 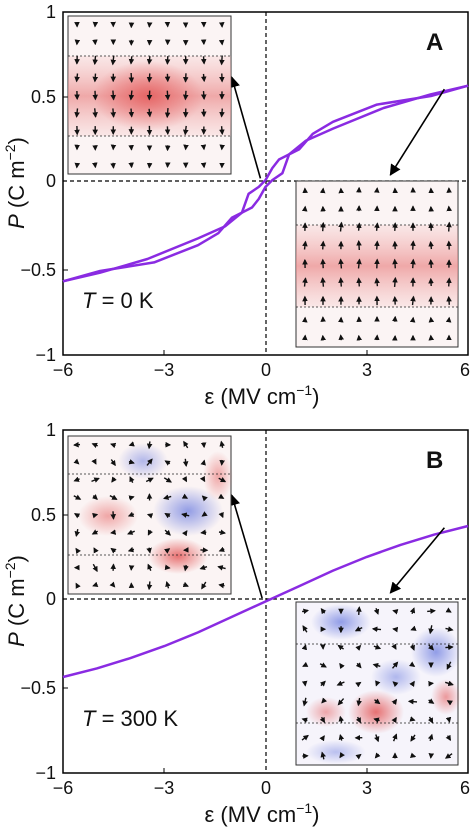 I want to click on y-tick-label: 0, so click(x=51, y=181).